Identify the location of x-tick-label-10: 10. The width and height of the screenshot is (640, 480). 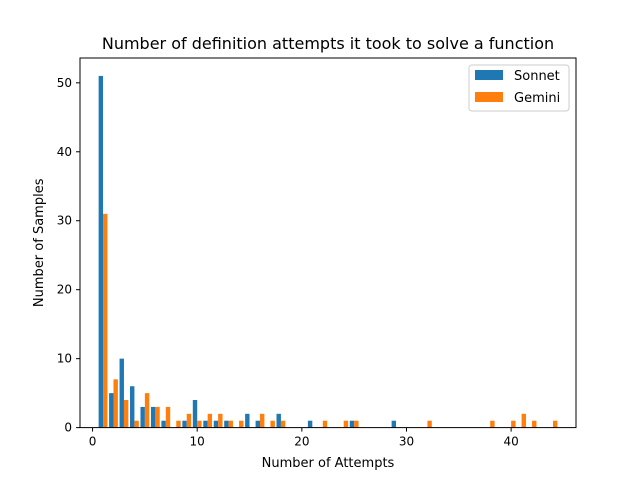
(197, 442).